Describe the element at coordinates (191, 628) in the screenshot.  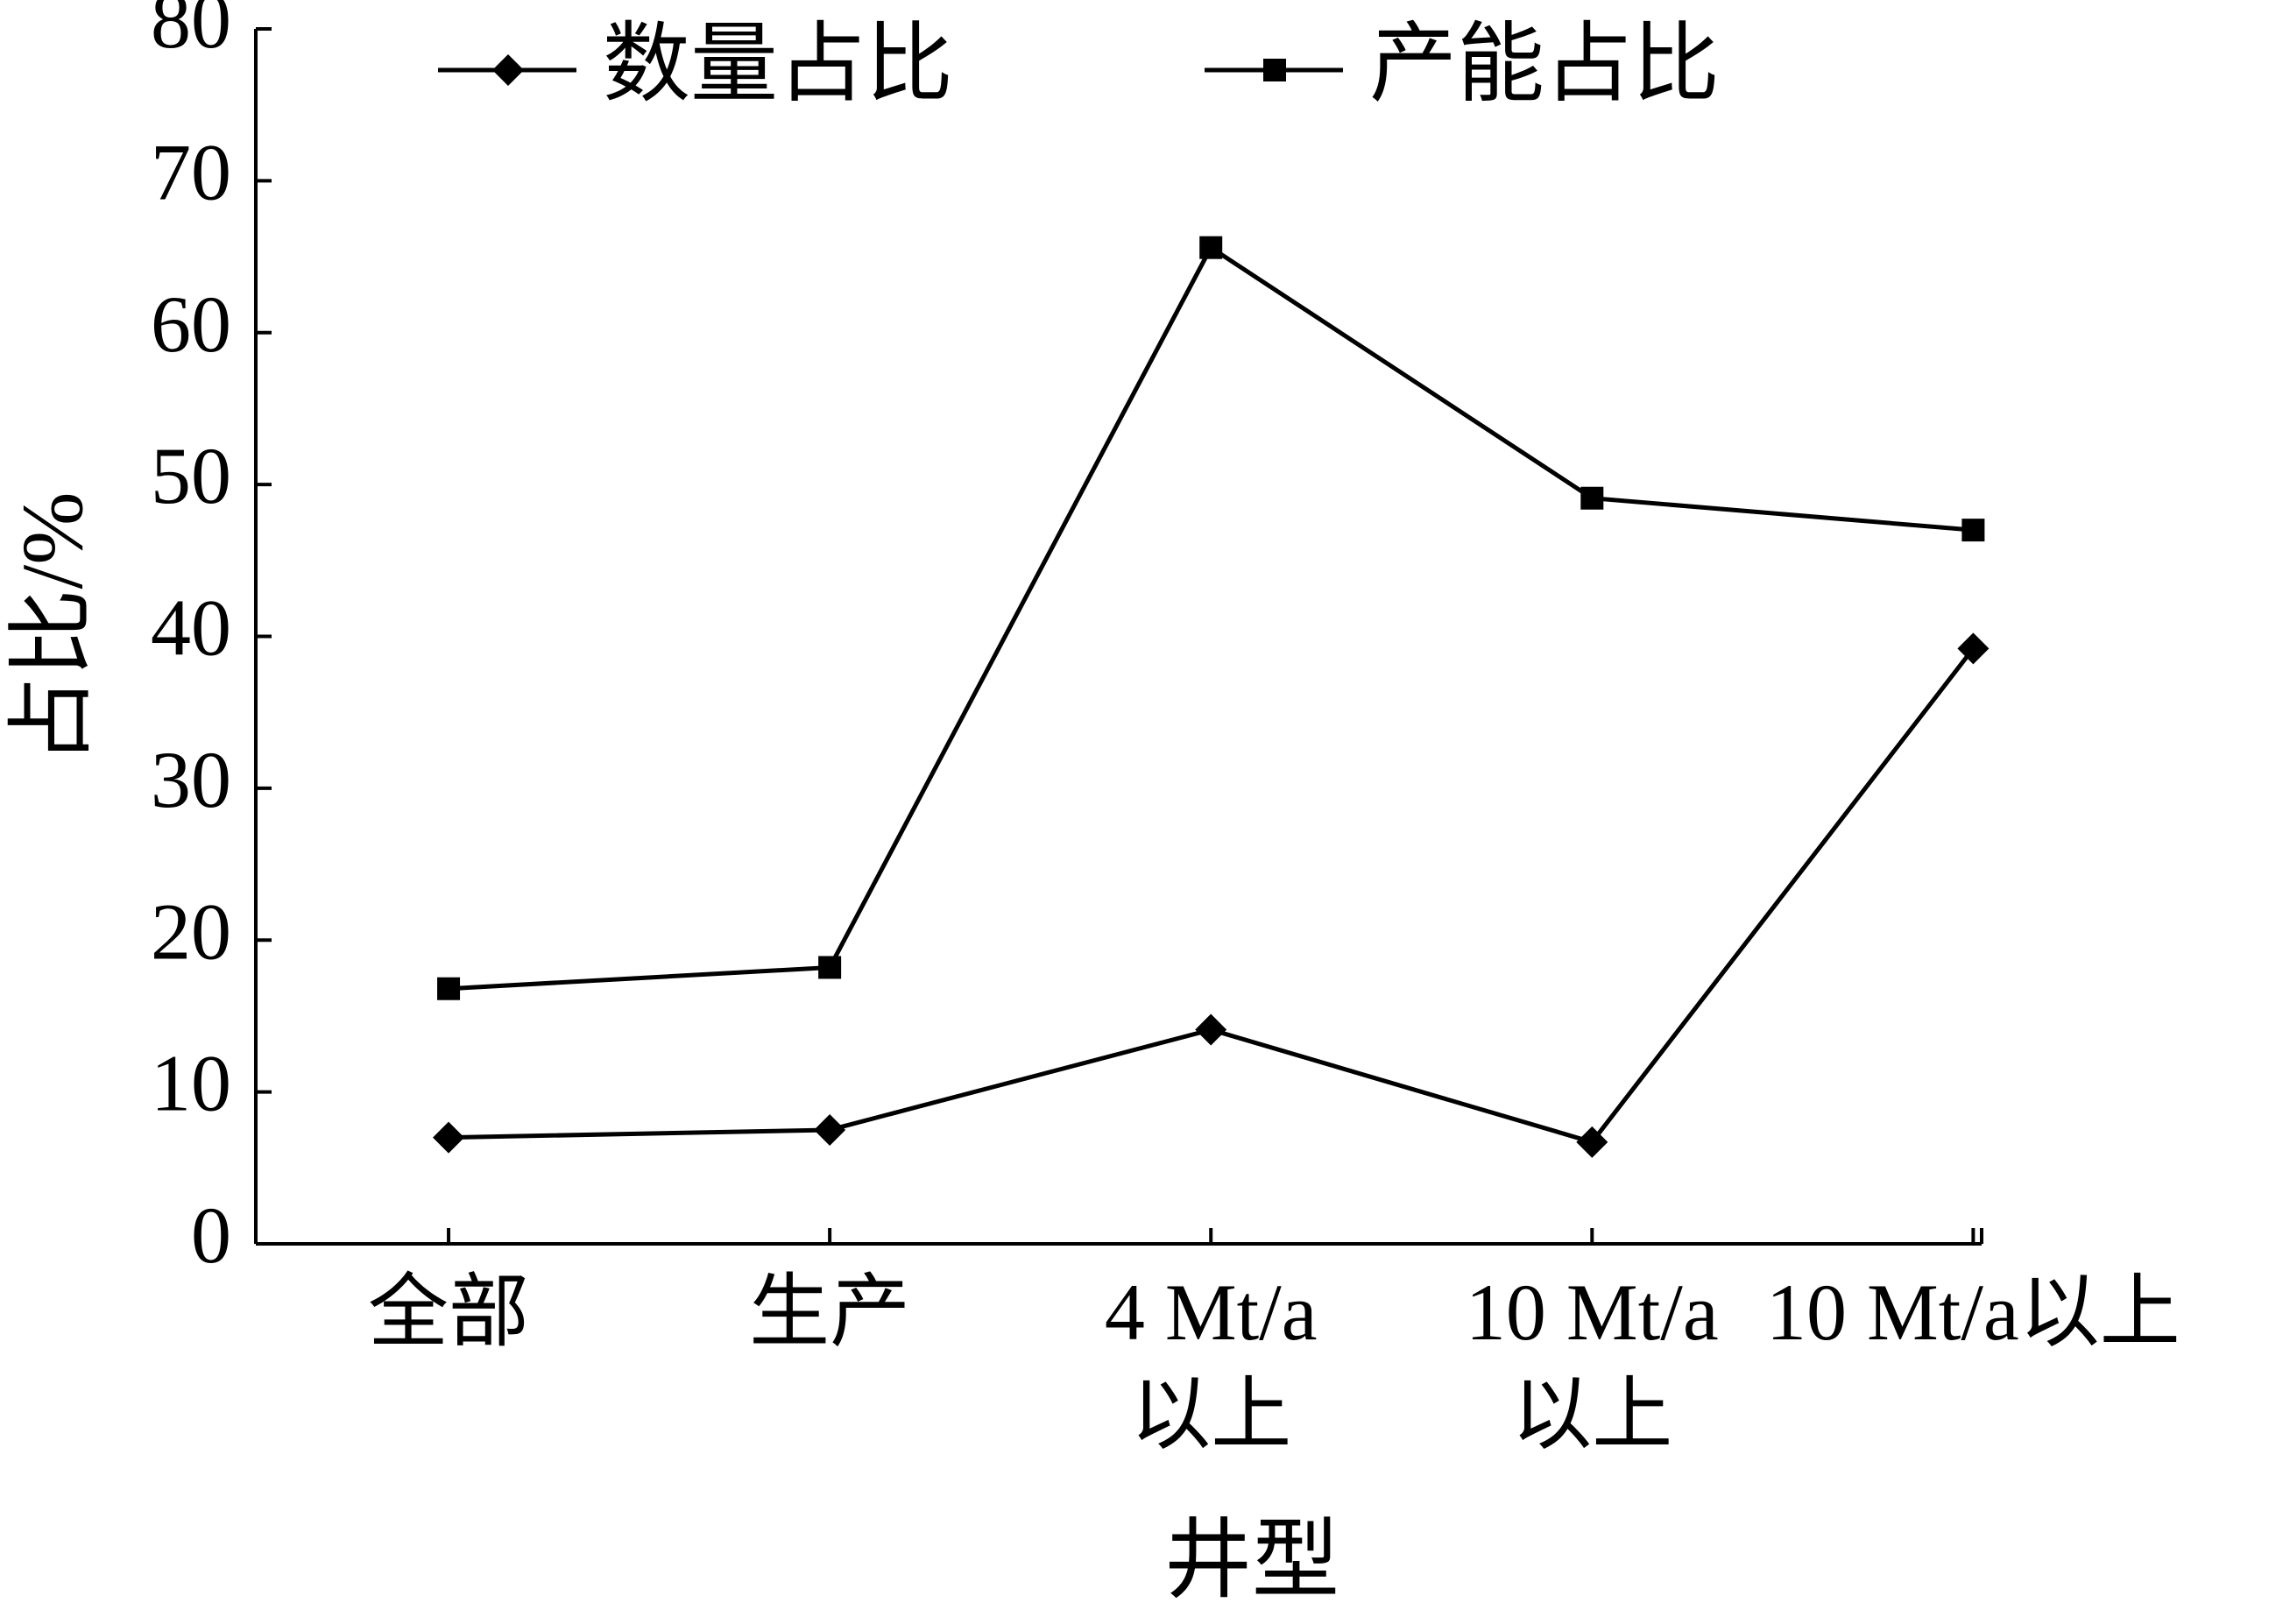
I see `y-tick-label: 40` at that location.